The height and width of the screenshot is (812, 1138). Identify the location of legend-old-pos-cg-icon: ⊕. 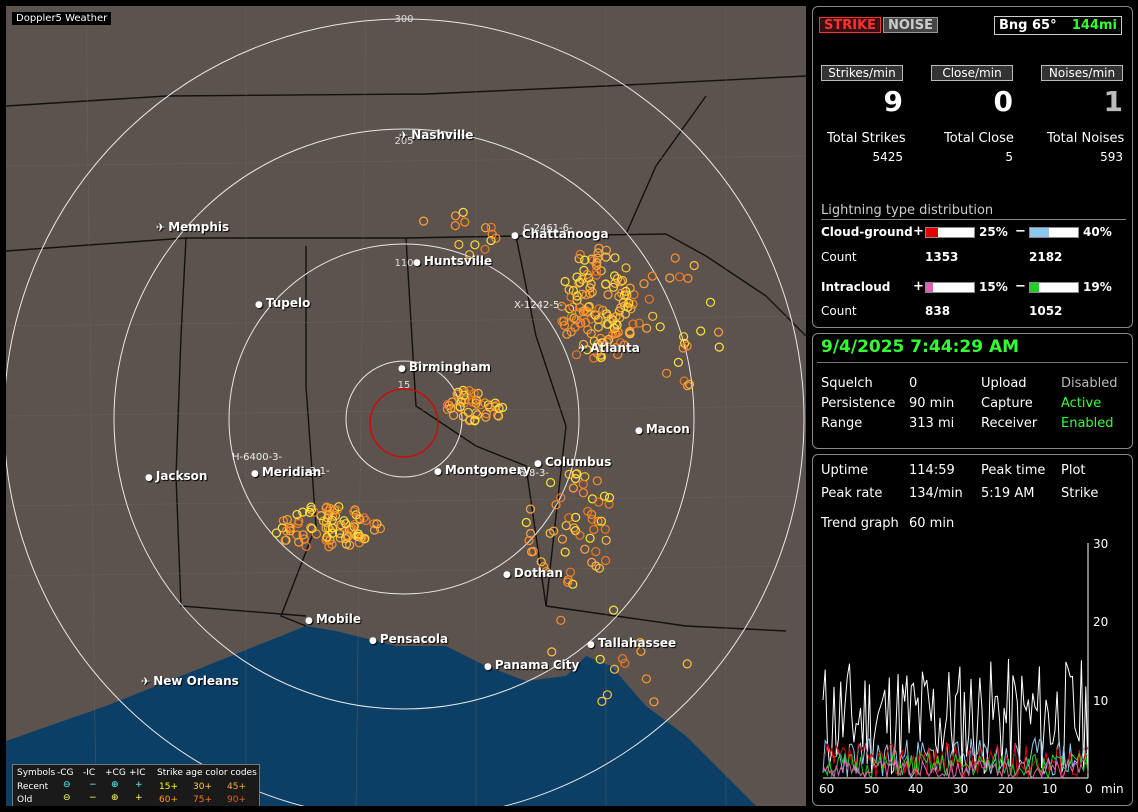
(115, 798).